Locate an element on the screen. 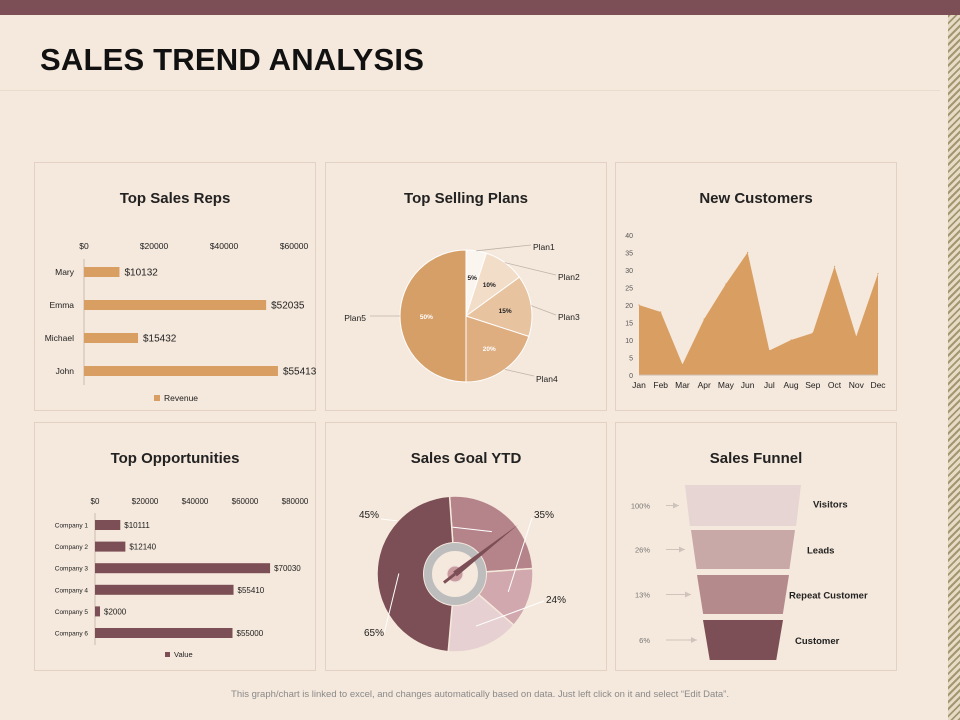 This screenshot has height=720, width=960. y-tick-label: 40 is located at coordinates (629, 236).